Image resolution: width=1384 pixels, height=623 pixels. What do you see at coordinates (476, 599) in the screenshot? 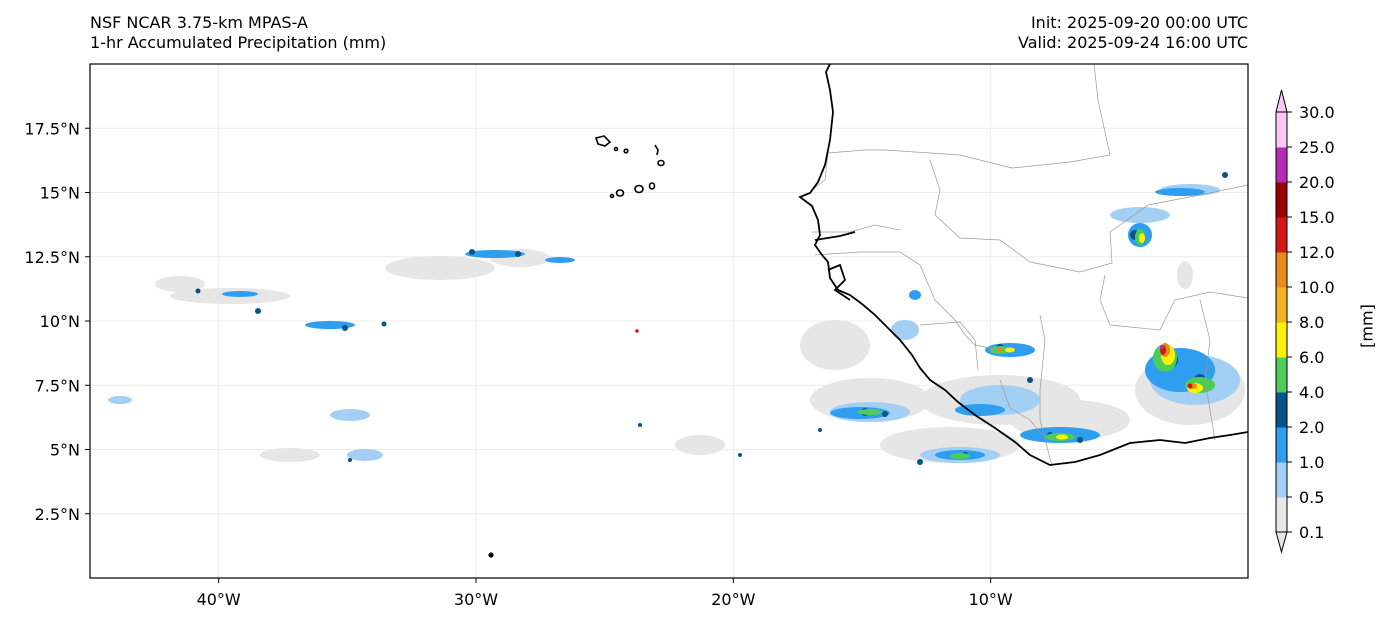
I see `lon-tick-label: 30°W` at bounding box center [476, 599].